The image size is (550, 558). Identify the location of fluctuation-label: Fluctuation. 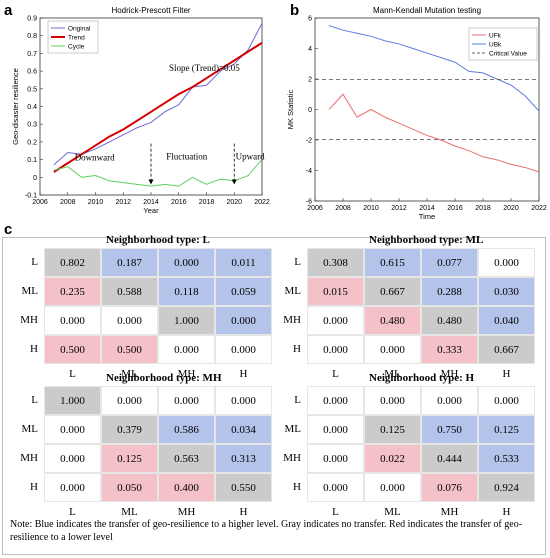
(186, 157).